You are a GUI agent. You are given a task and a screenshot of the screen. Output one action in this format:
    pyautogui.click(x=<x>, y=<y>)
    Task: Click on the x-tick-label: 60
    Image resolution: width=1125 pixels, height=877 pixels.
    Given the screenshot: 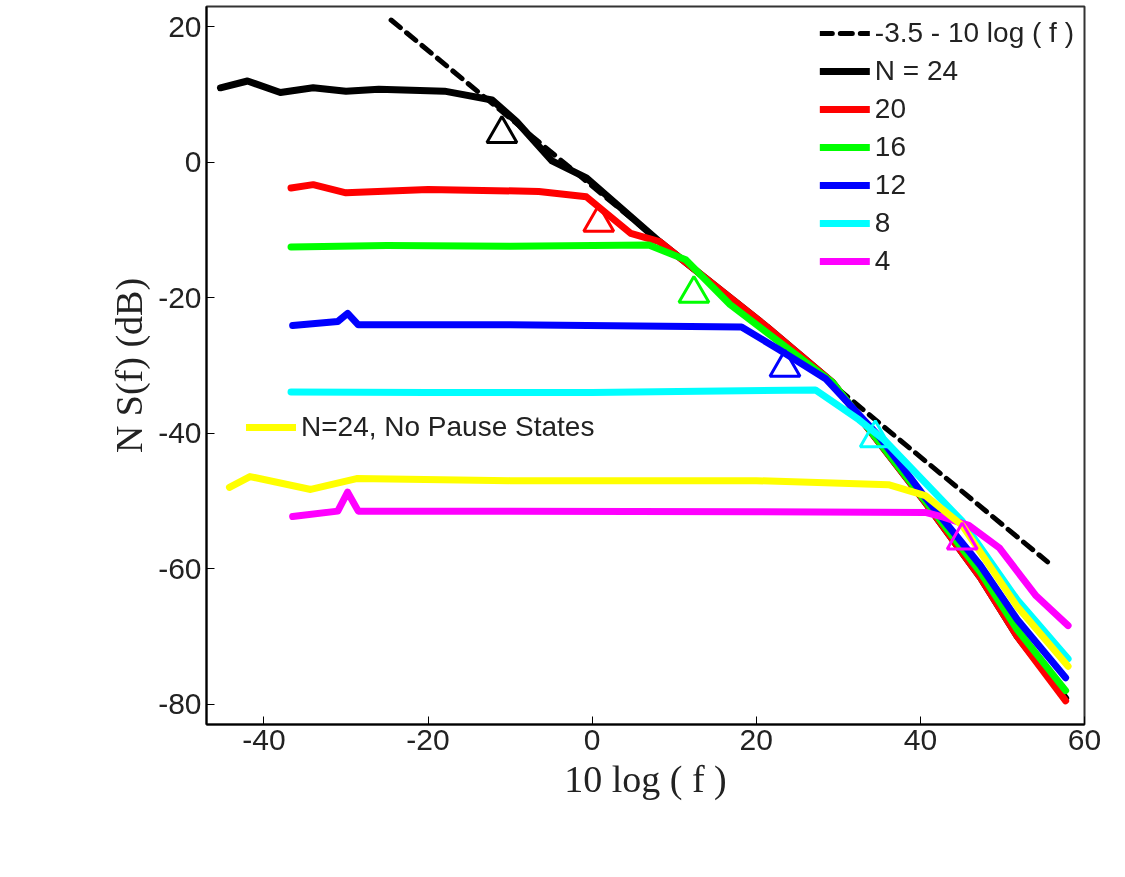 What is the action you would take?
    pyautogui.click(x=1084, y=739)
    